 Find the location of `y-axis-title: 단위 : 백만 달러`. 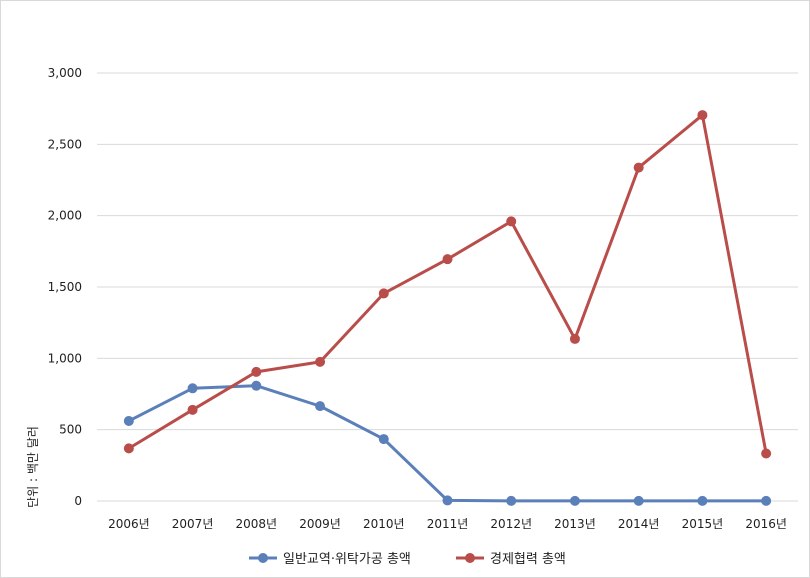

y-axis-title: 단위 : 백만 달러 is located at coordinates (33, 467).